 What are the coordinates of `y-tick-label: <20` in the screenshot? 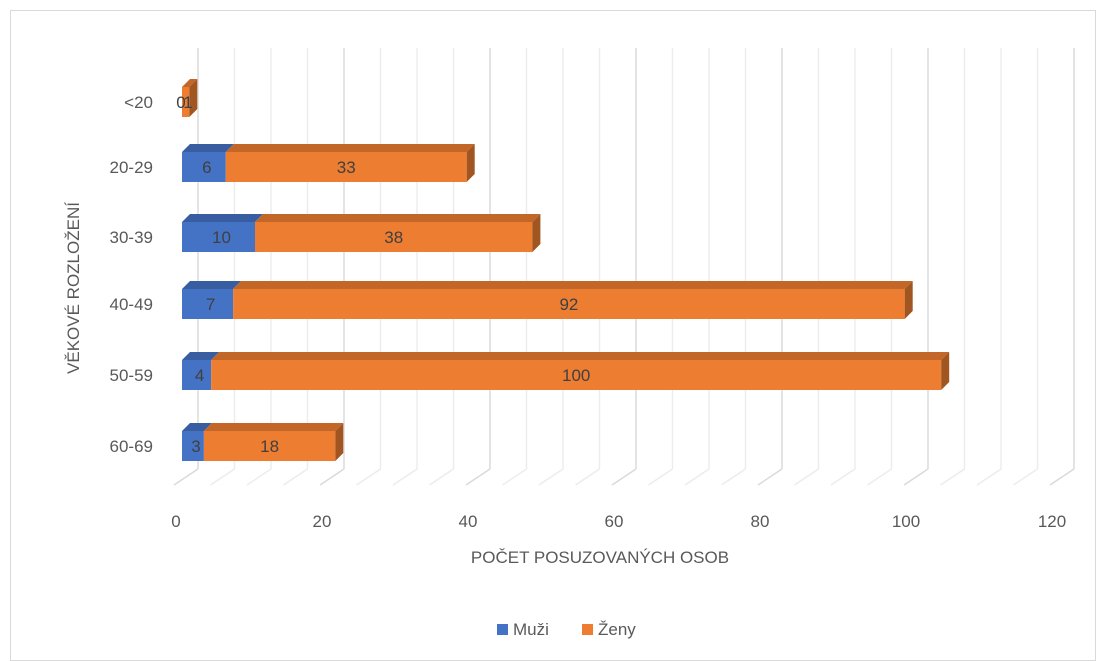 It's located at (138, 102).